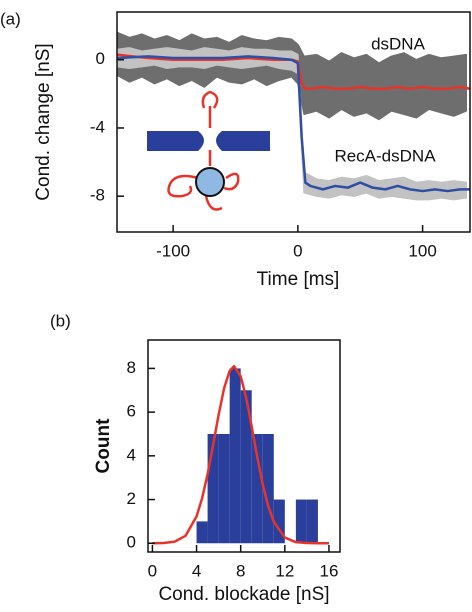  Describe the element at coordinates (298, 279) in the screenshot. I see `x-axis-label: Time [ms]` at that location.